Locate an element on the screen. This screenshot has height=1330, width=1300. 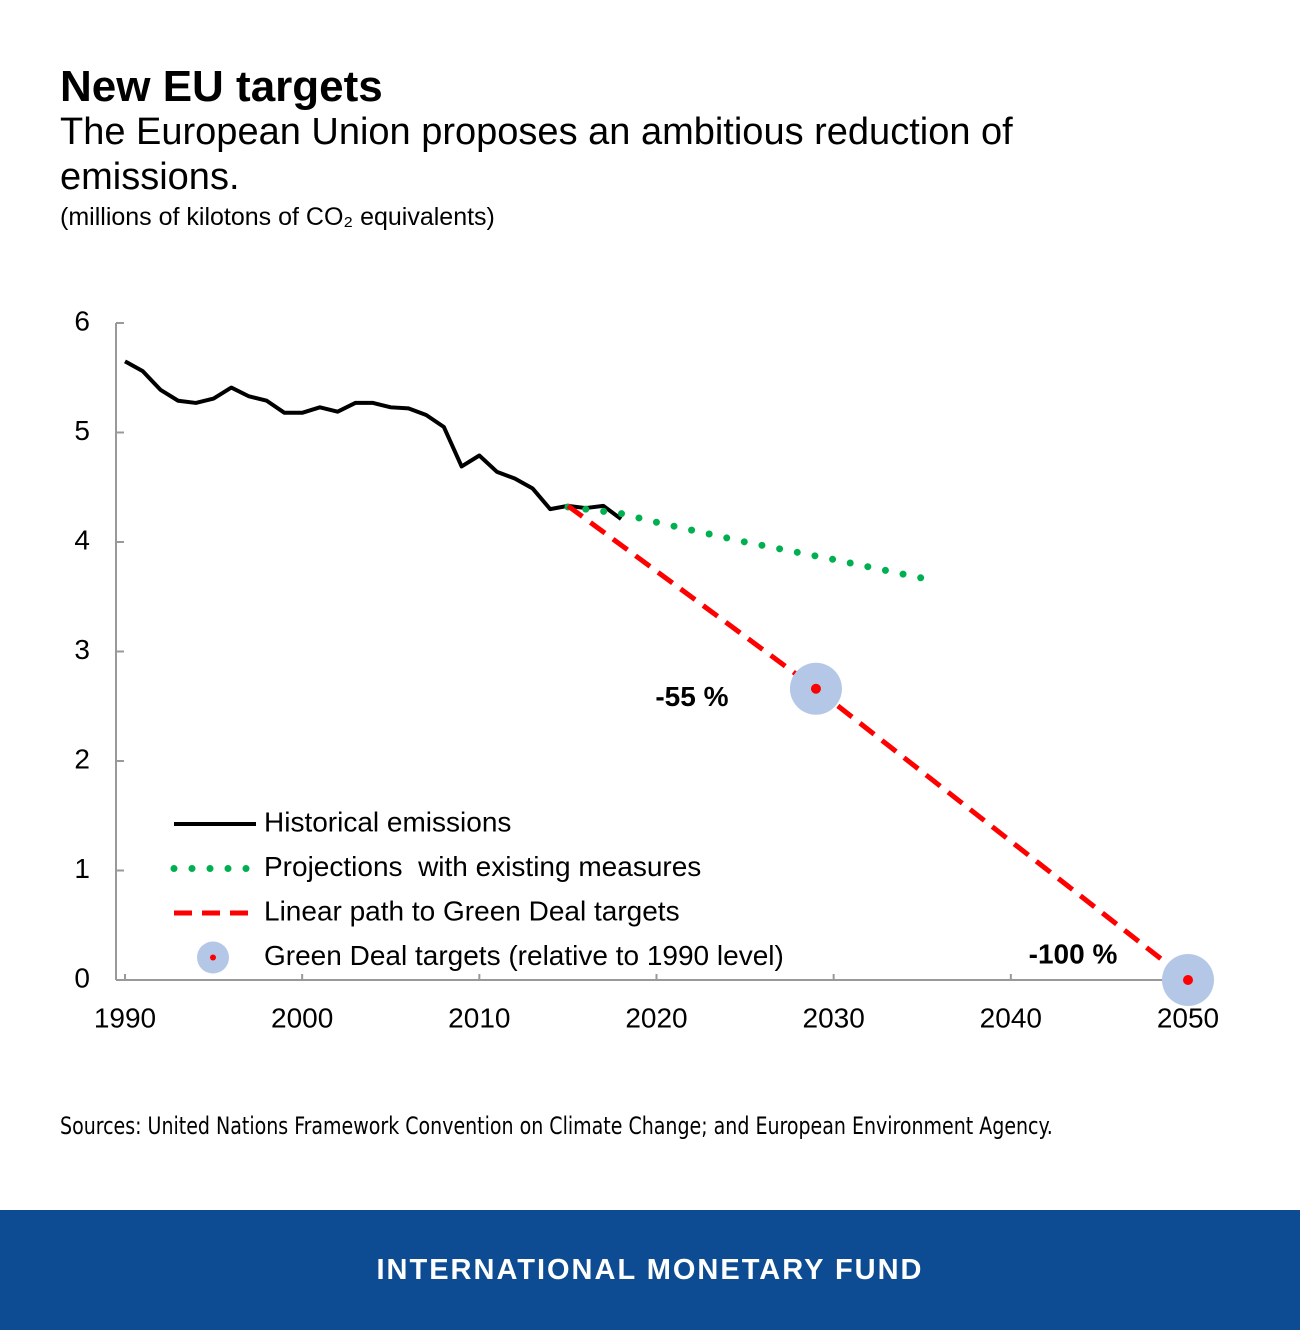
x-tick-label: 1990 is located at coordinates (125, 1017).